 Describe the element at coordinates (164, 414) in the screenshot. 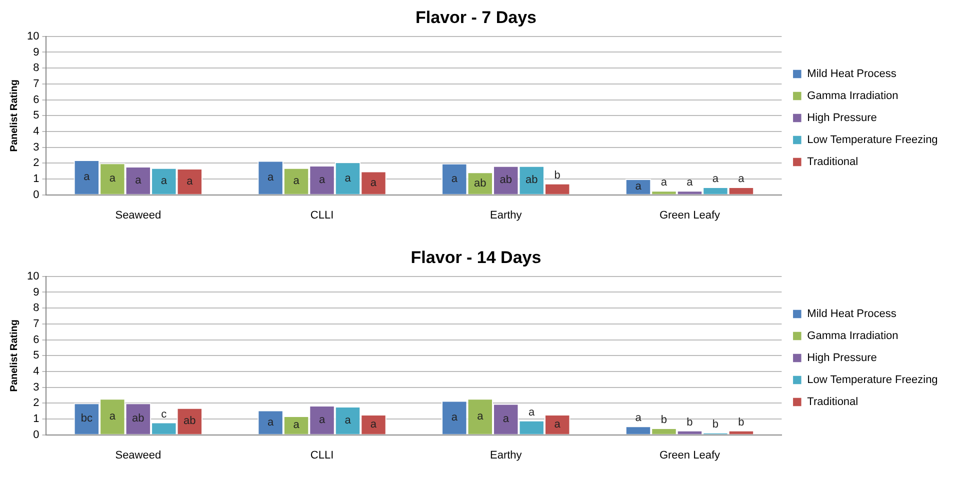

I see `data-label: c` at that location.